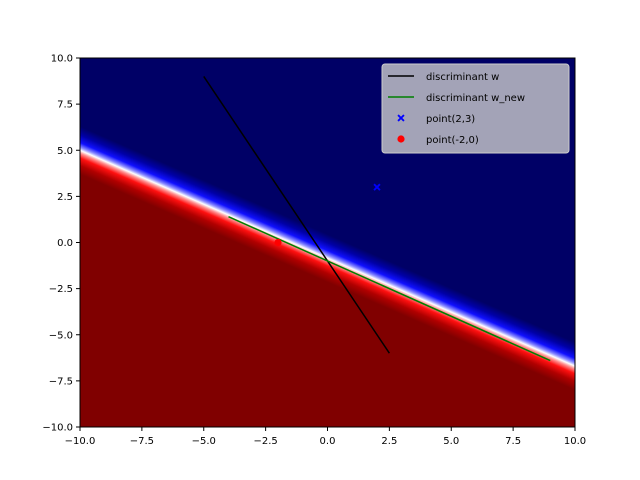 Image resolution: width=640 pixels, height=480 pixels. What do you see at coordinates (65, 197) in the screenshot?
I see `y-tick-label: 2.5` at bounding box center [65, 197].